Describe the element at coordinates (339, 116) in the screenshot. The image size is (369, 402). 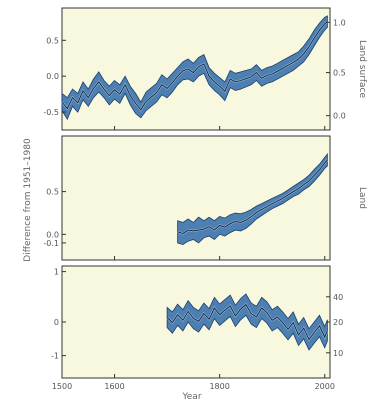
I see `top-right-tick-label: 0.0` at that location.